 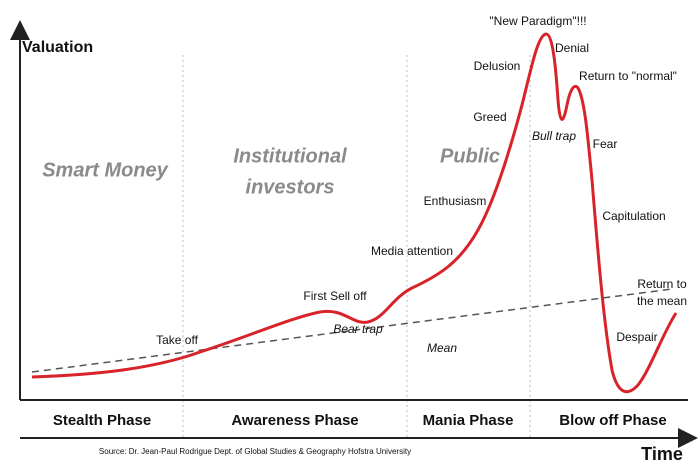 What do you see at coordinates (290, 187) in the screenshot?
I see `group-label: investors` at bounding box center [290, 187].